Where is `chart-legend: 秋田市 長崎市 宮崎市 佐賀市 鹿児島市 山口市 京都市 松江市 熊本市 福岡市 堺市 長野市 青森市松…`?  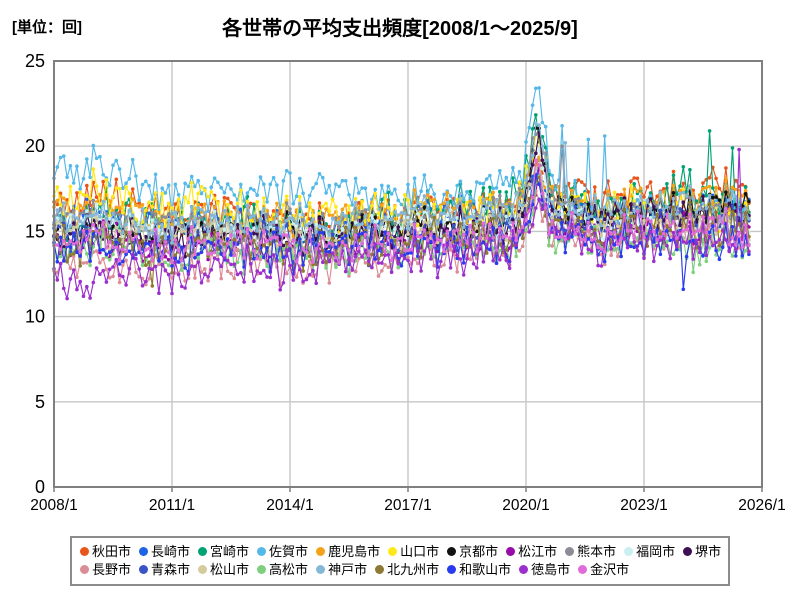 chart-legend: 秋田市 長崎市 宮崎市 佐賀市 鹿児島市 山口市 京都市 松江市 熊本市 福岡市 堺市 長野市 青森市松… is located at coordinates (400, 561).